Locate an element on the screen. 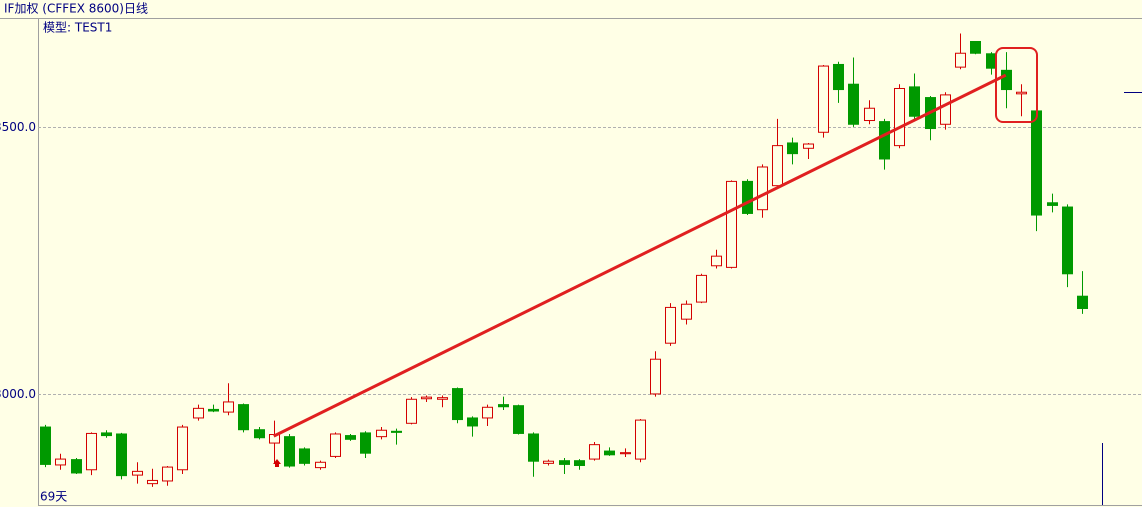 Image resolution: width=1142 pixels, height=507 pixels. days-label: 69天 is located at coordinates (53, 497).